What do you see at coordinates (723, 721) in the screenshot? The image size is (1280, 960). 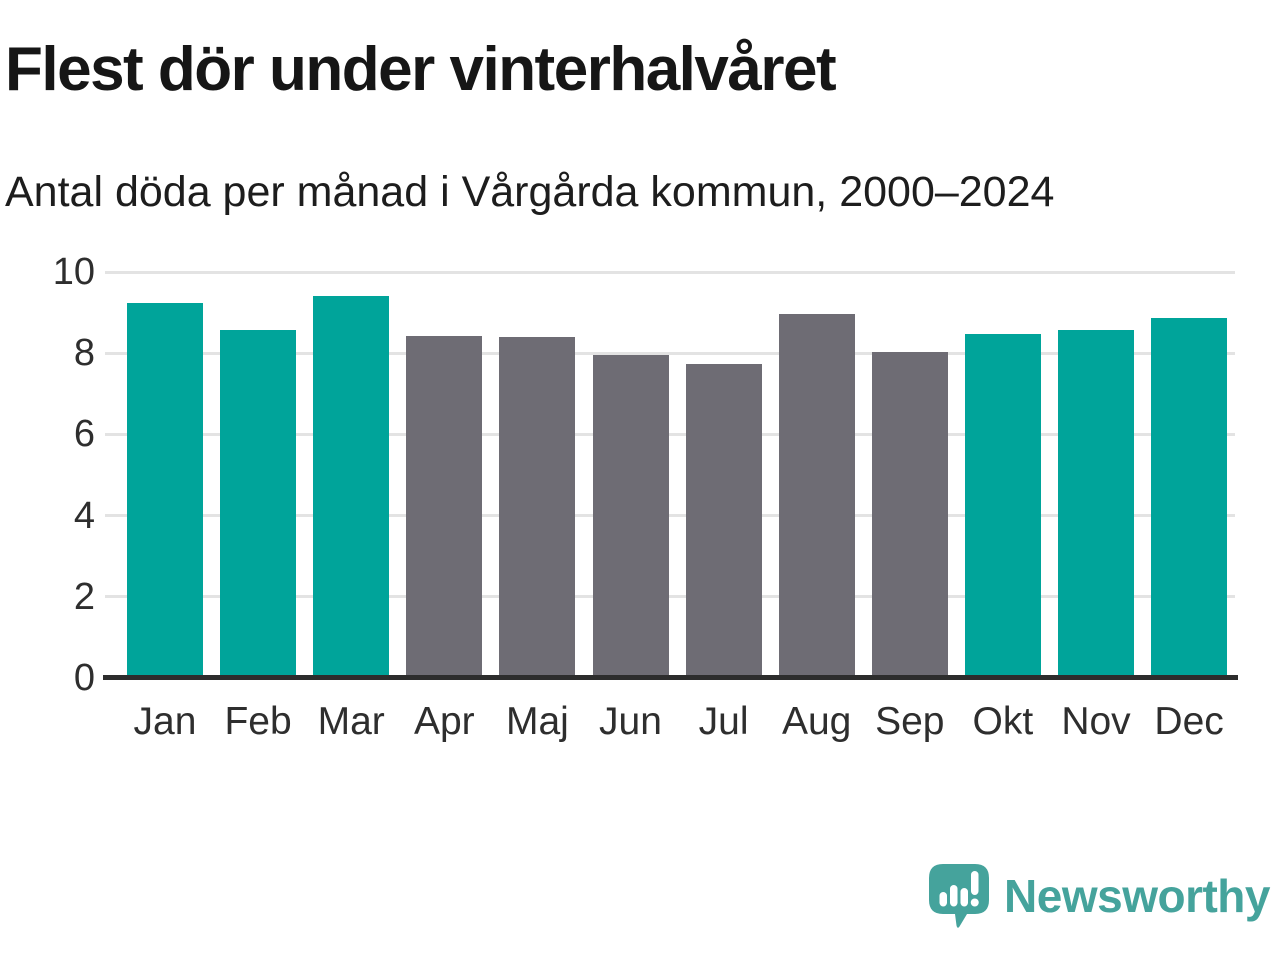 I see `x-axis-label-jul: Jul` at bounding box center [723, 721].